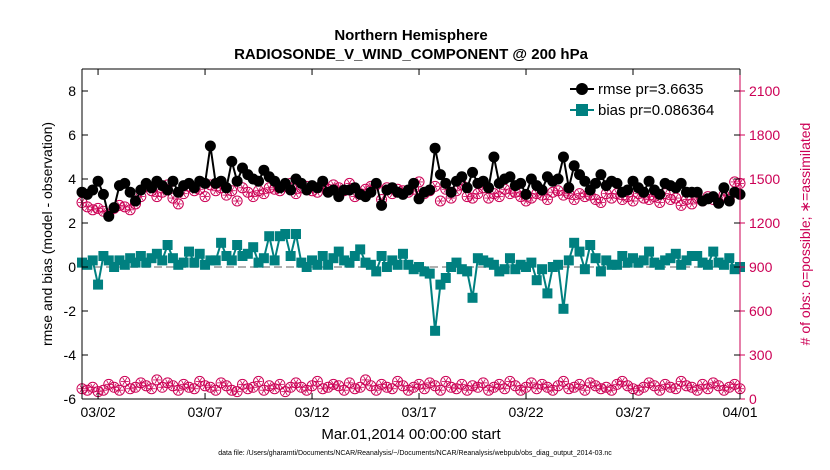 This screenshot has height=470, width=830. Describe the element at coordinates (411, 434) in the screenshot. I see `x-axis-label: Mar.01,2014 00:00:00 start` at that location.